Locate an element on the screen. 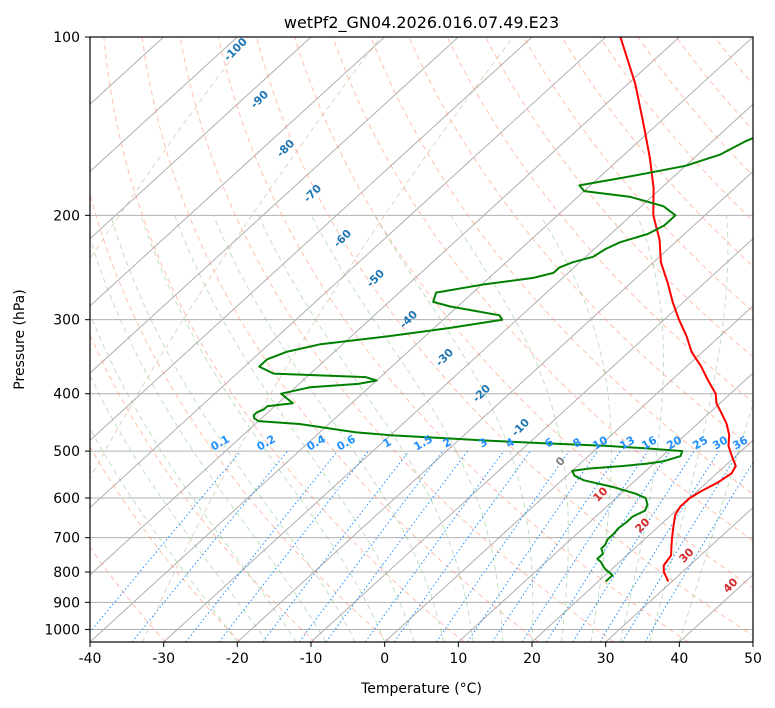  x-tick-label: 0 is located at coordinates (384, 659).